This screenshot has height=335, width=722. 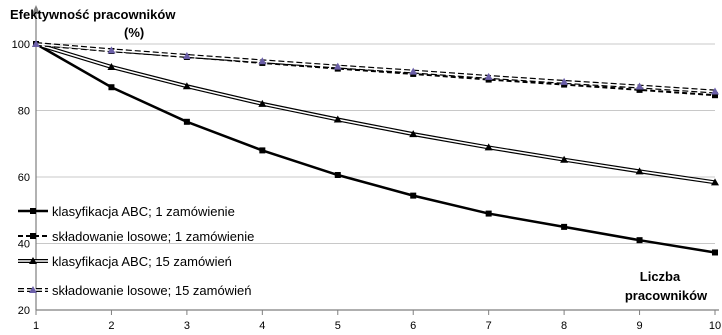 What do you see at coordinates (24, 178) in the screenshot?
I see `y-tick-label: 60` at bounding box center [24, 178].